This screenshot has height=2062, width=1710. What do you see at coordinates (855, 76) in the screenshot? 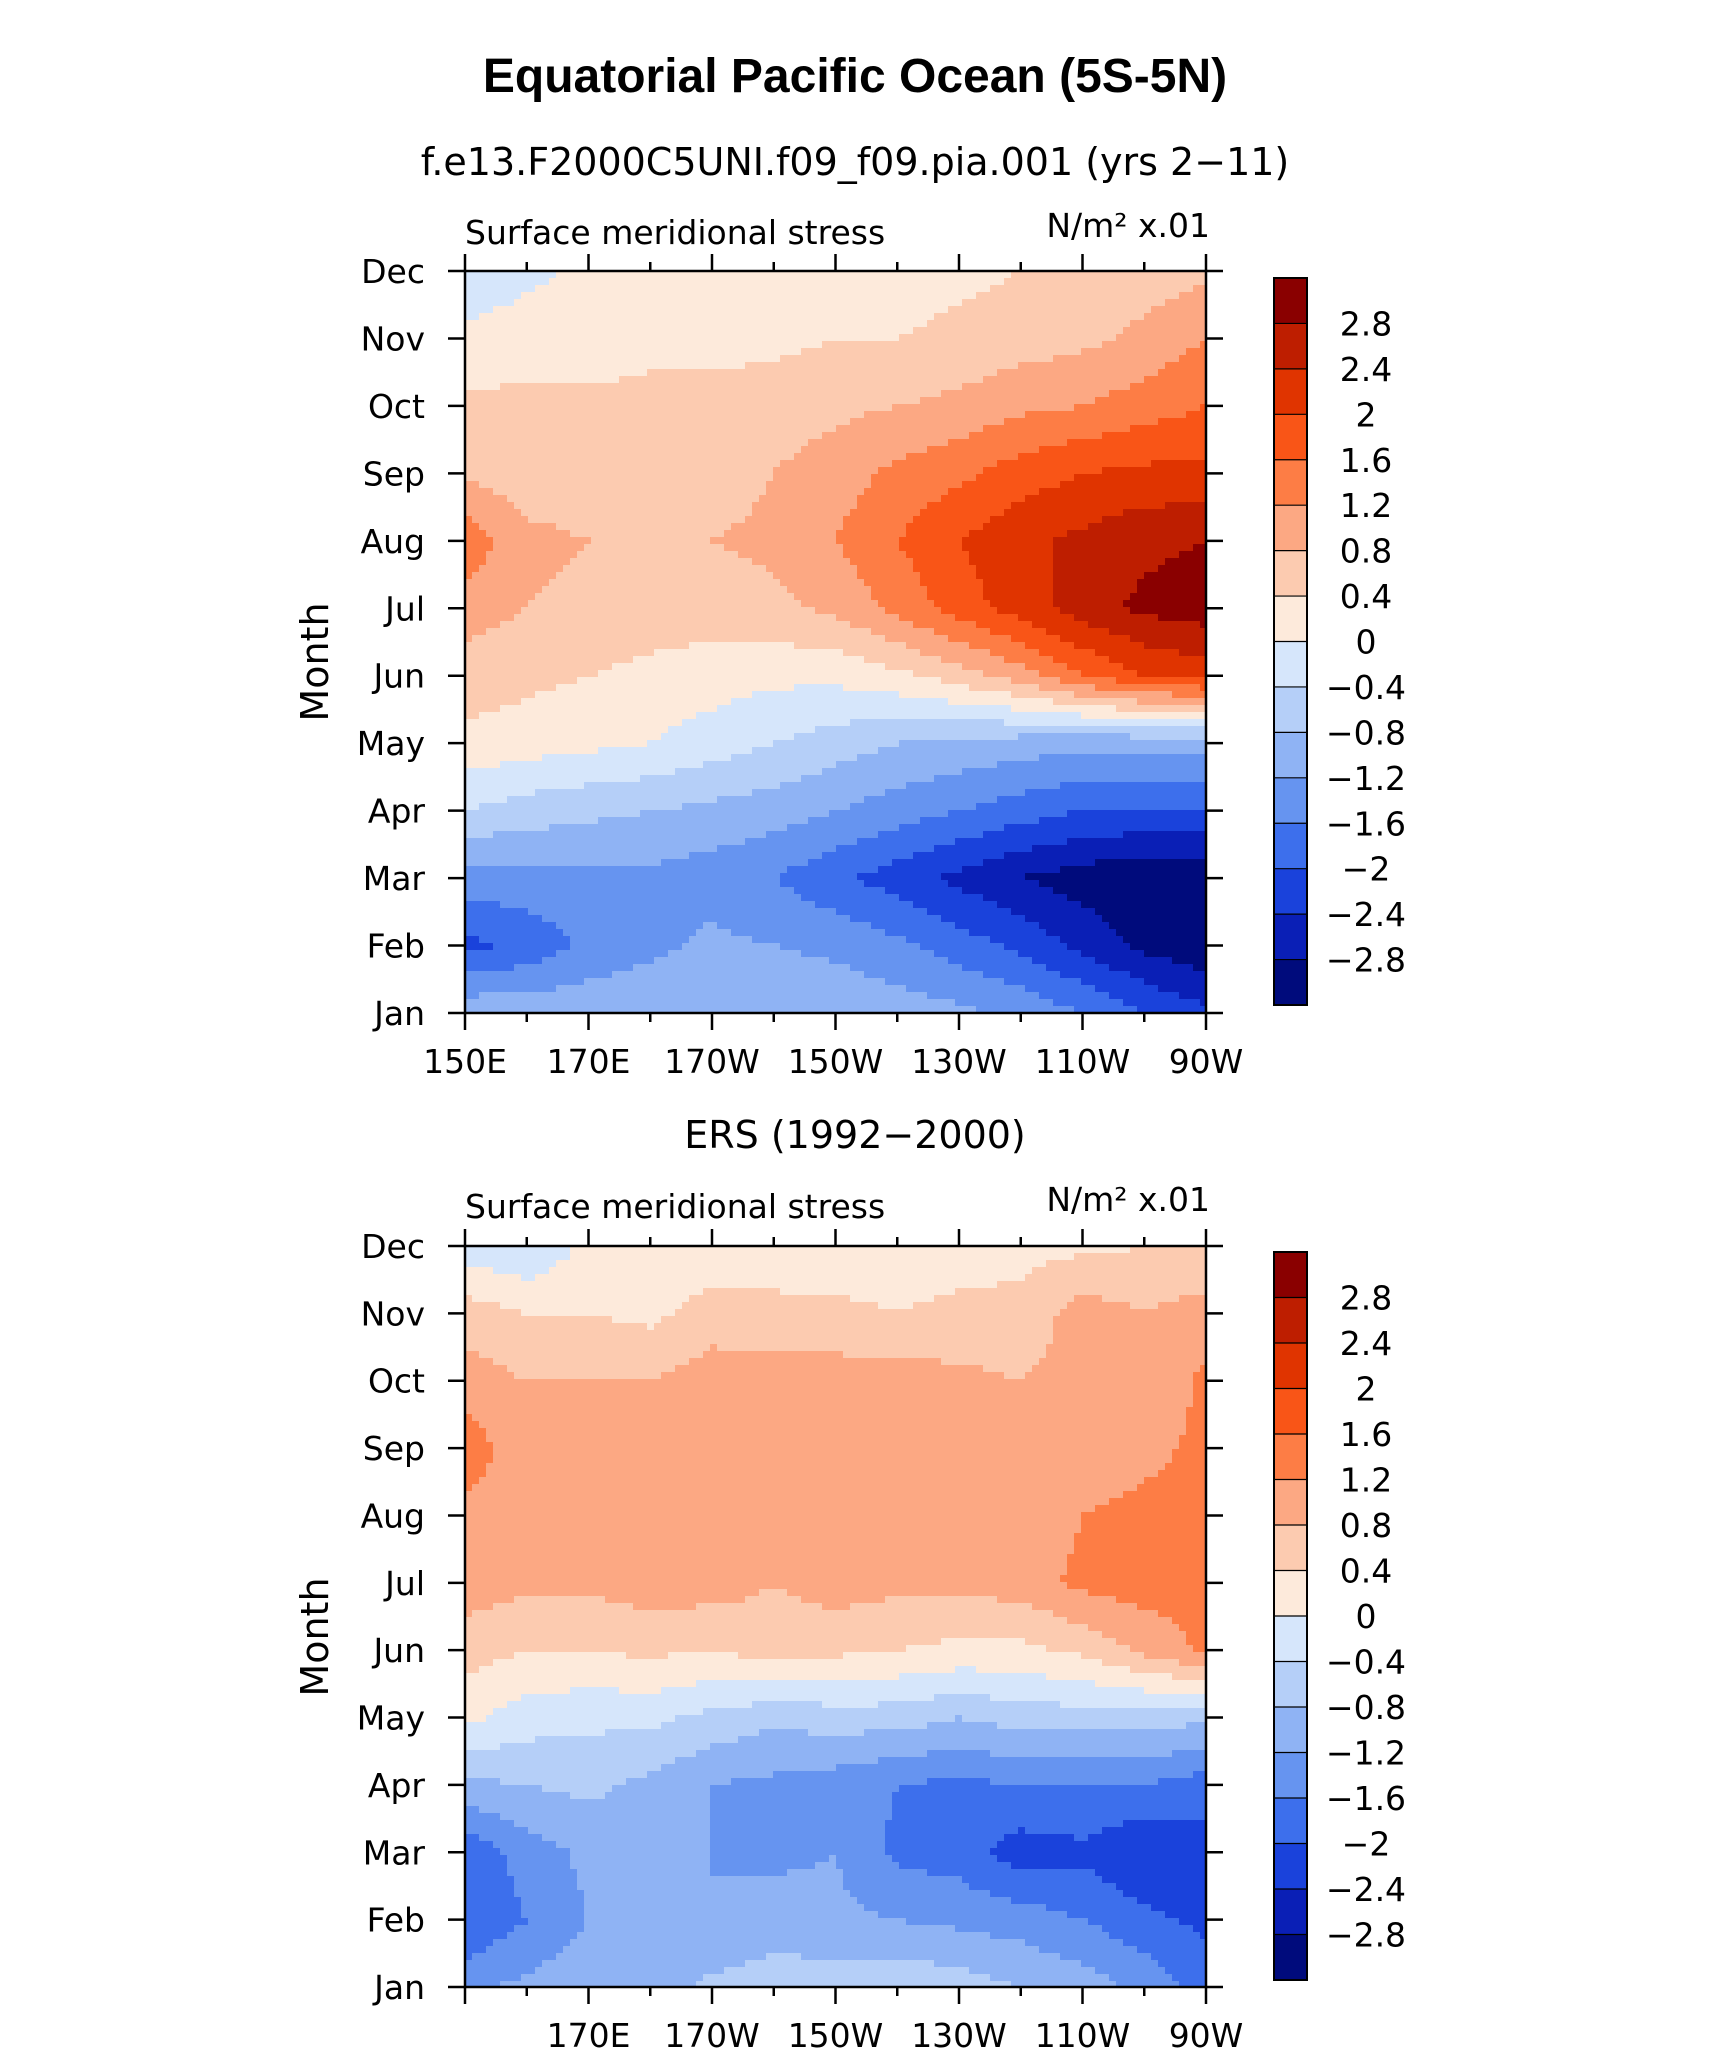
I see `figure-title: Equatorial Pacific Ocean (5S-5N)` at bounding box center [855, 76].